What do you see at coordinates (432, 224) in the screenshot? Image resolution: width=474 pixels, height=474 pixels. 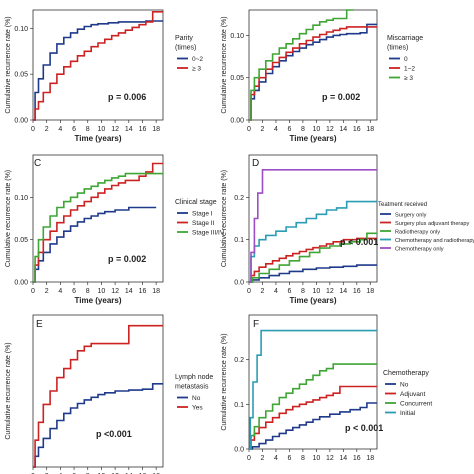 I see `legend-label: Surgery plus adjuvant therapy` at bounding box center [432, 224].